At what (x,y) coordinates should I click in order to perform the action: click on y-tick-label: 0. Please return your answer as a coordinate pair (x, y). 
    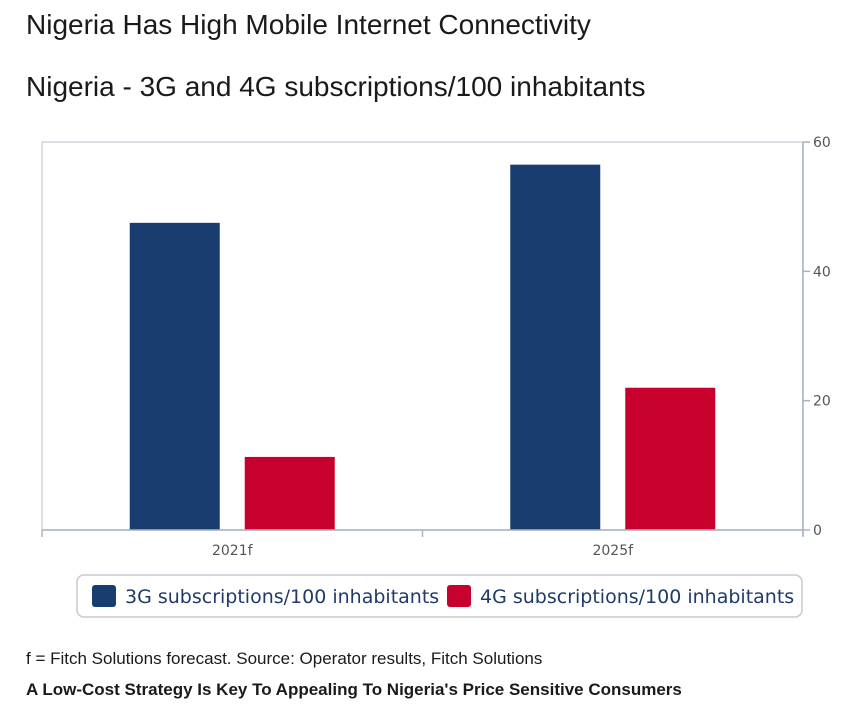
    Looking at the image, I should click on (817, 531).